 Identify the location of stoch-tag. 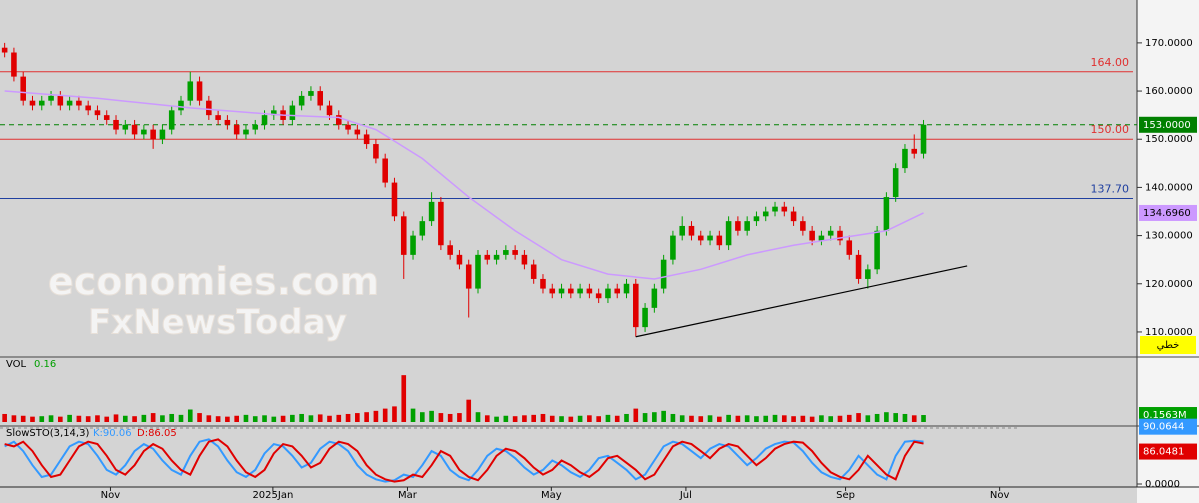
(1168, 451).